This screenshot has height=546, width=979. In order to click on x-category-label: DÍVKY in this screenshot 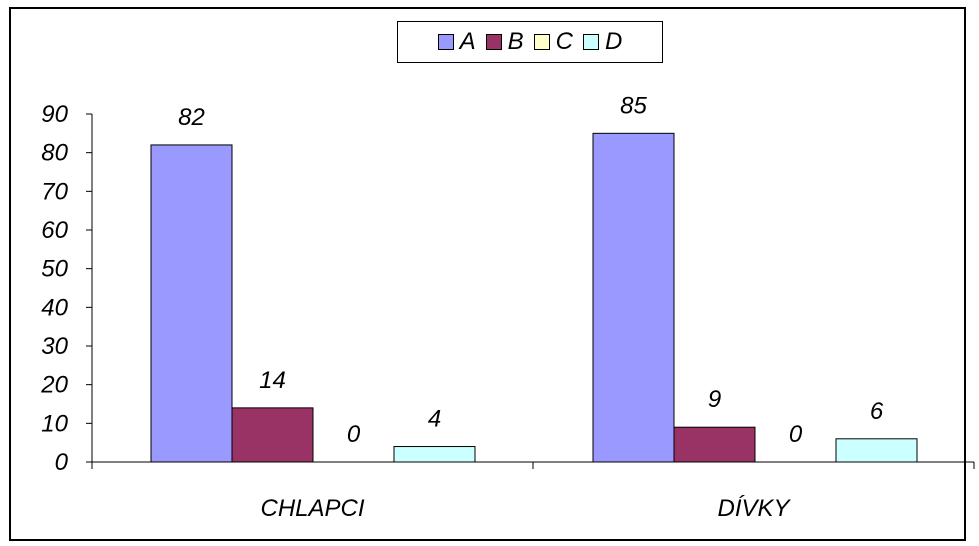, I will do `click(754, 508)`.